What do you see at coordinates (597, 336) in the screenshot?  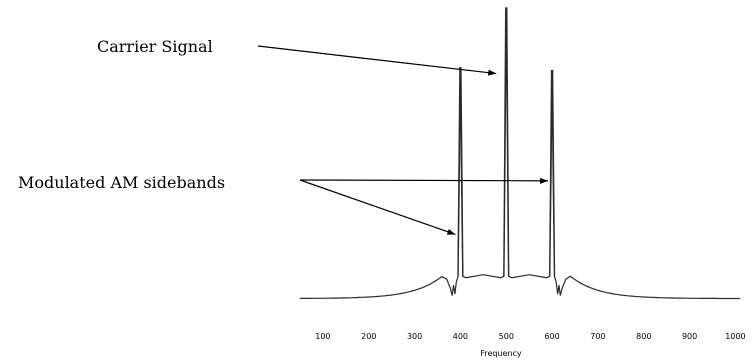 I see `x-tick-label: 700` at bounding box center [597, 336].